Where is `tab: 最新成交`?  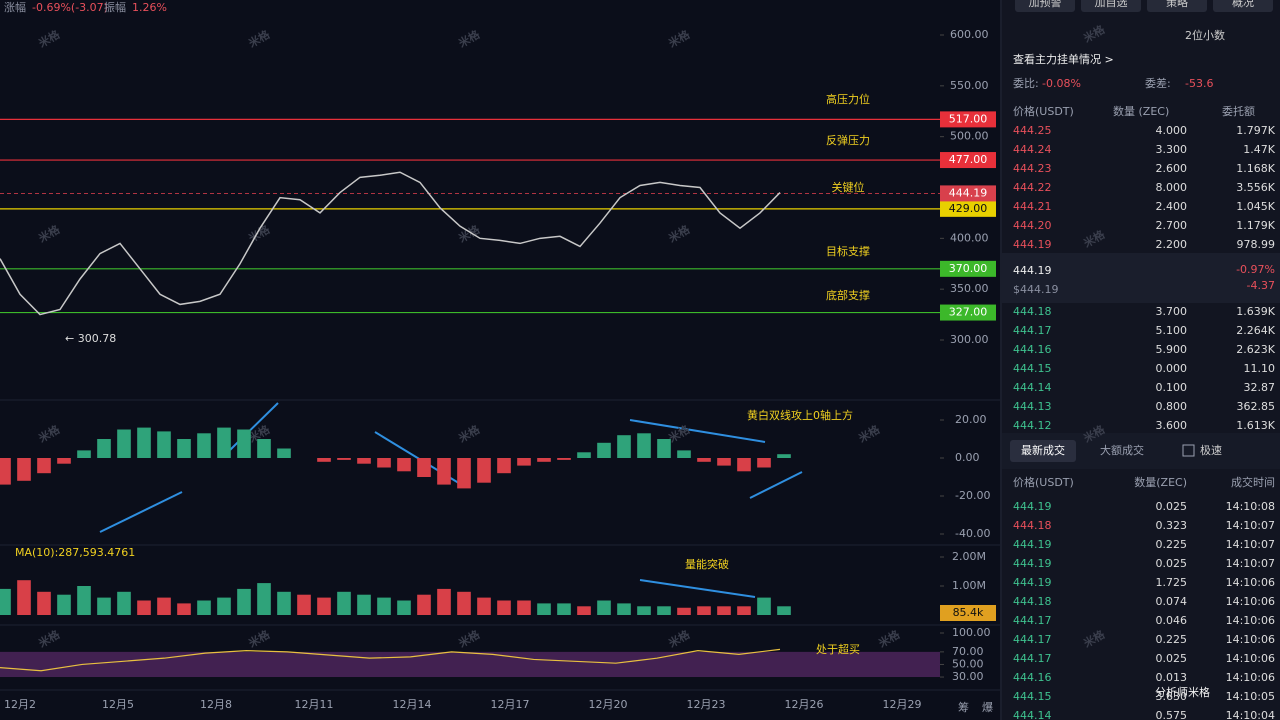
tab: 最新成交 is located at coordinates (1043, 450).